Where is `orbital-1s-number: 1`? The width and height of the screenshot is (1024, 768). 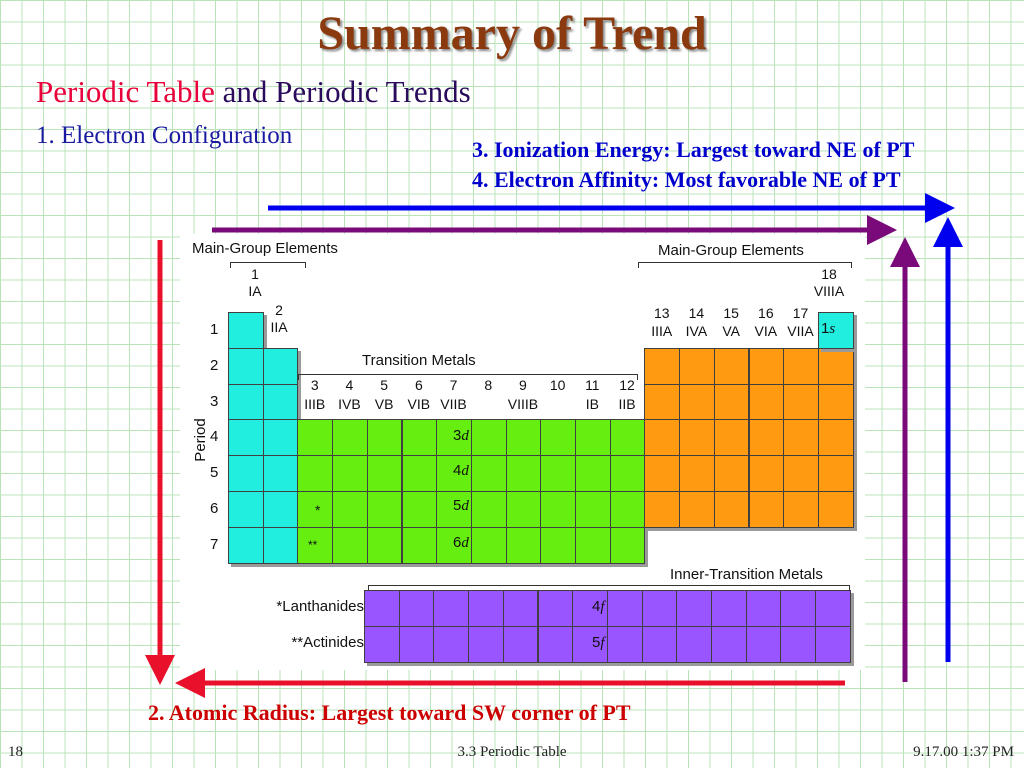 orbital-1s-number: 1 is located at coordinates (825, 328).